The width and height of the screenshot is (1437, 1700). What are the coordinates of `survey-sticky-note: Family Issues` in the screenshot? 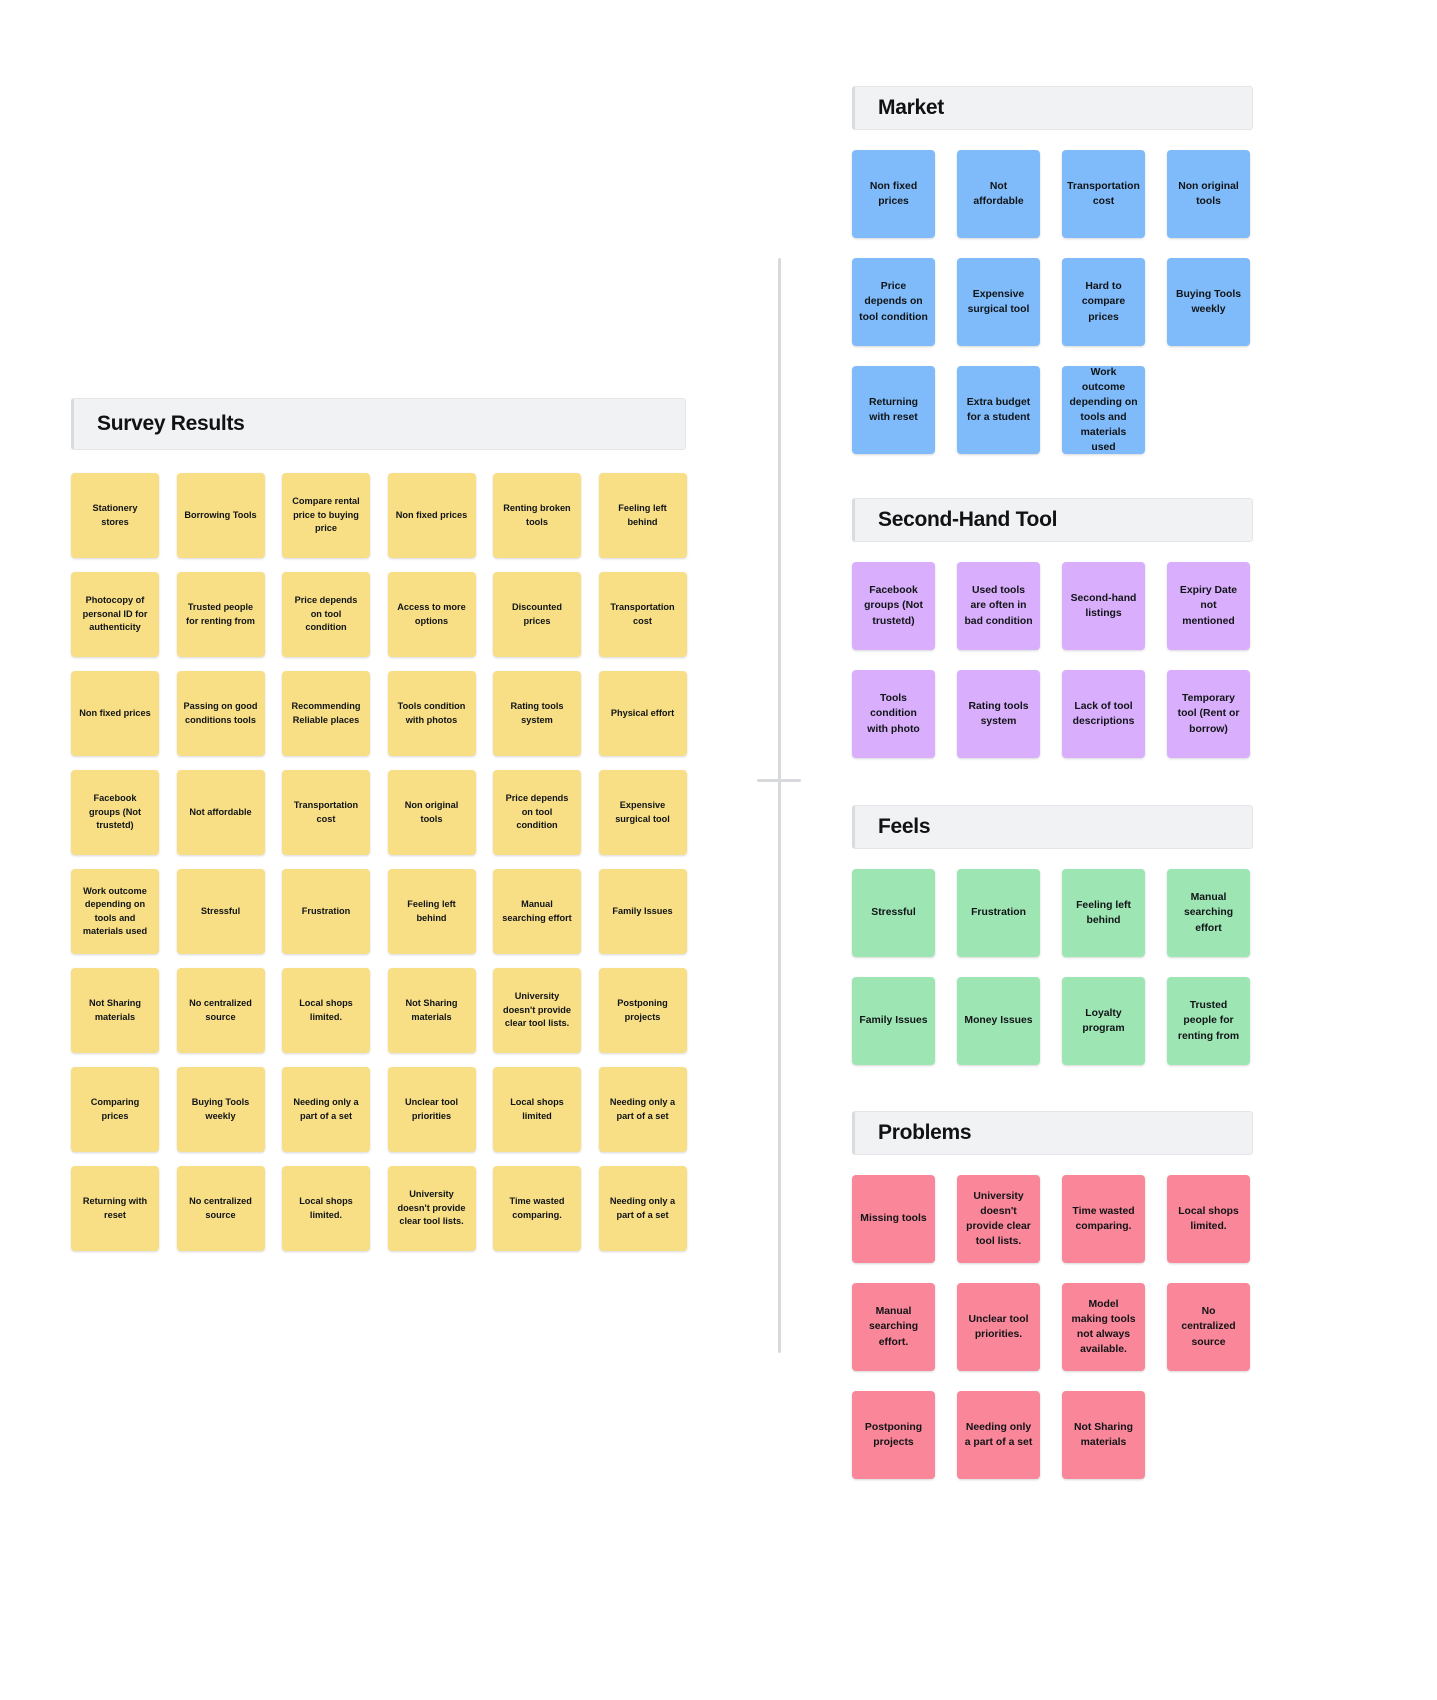 It's located at (642, 911).